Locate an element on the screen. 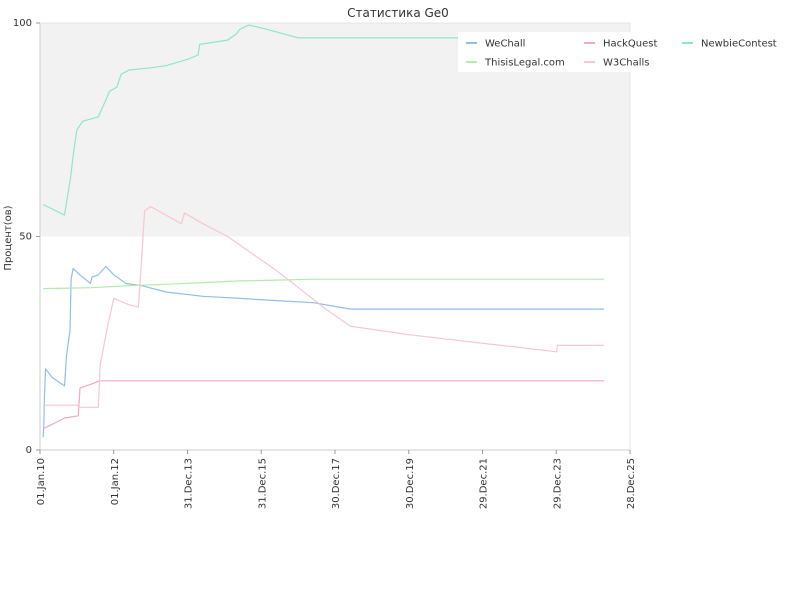  y-tick-label: 100 is located at coordinates (22, 23).